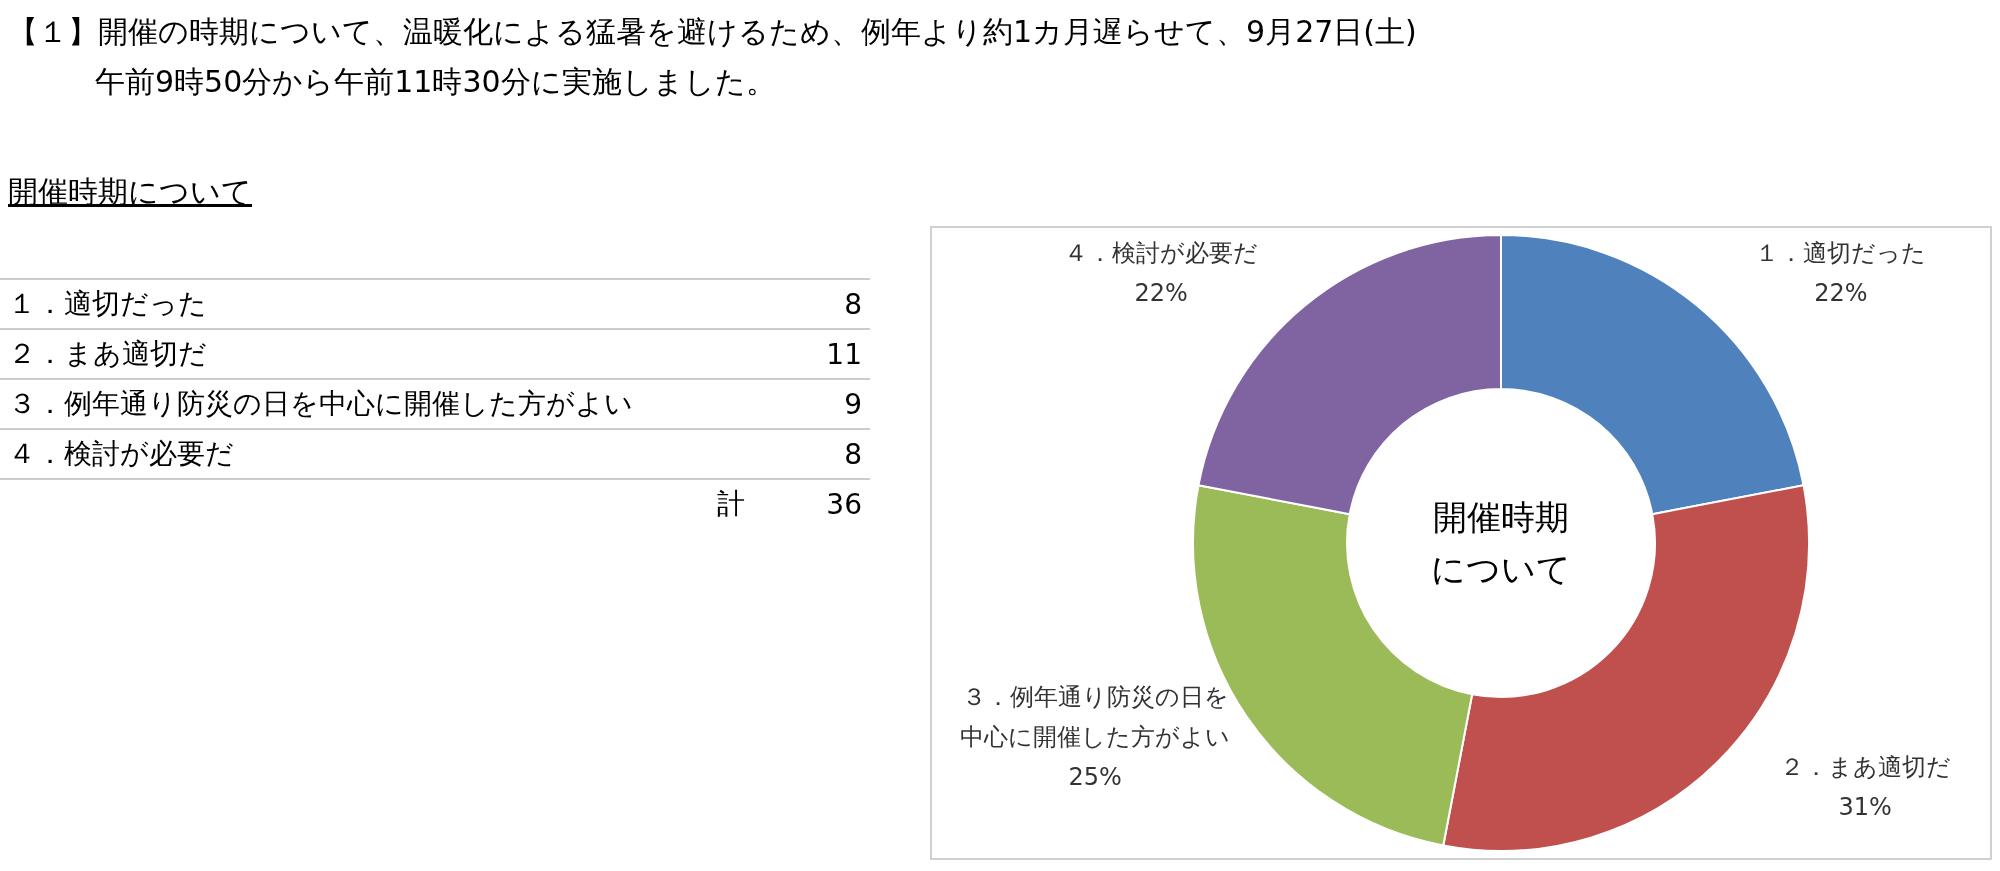 This screenshot has height=871, width=2000. Describe the element at coordinates (403, 404) in the screenshot. I see `category-label: ３．例年通り防災の日を中心に開催した方がよい` at that location.